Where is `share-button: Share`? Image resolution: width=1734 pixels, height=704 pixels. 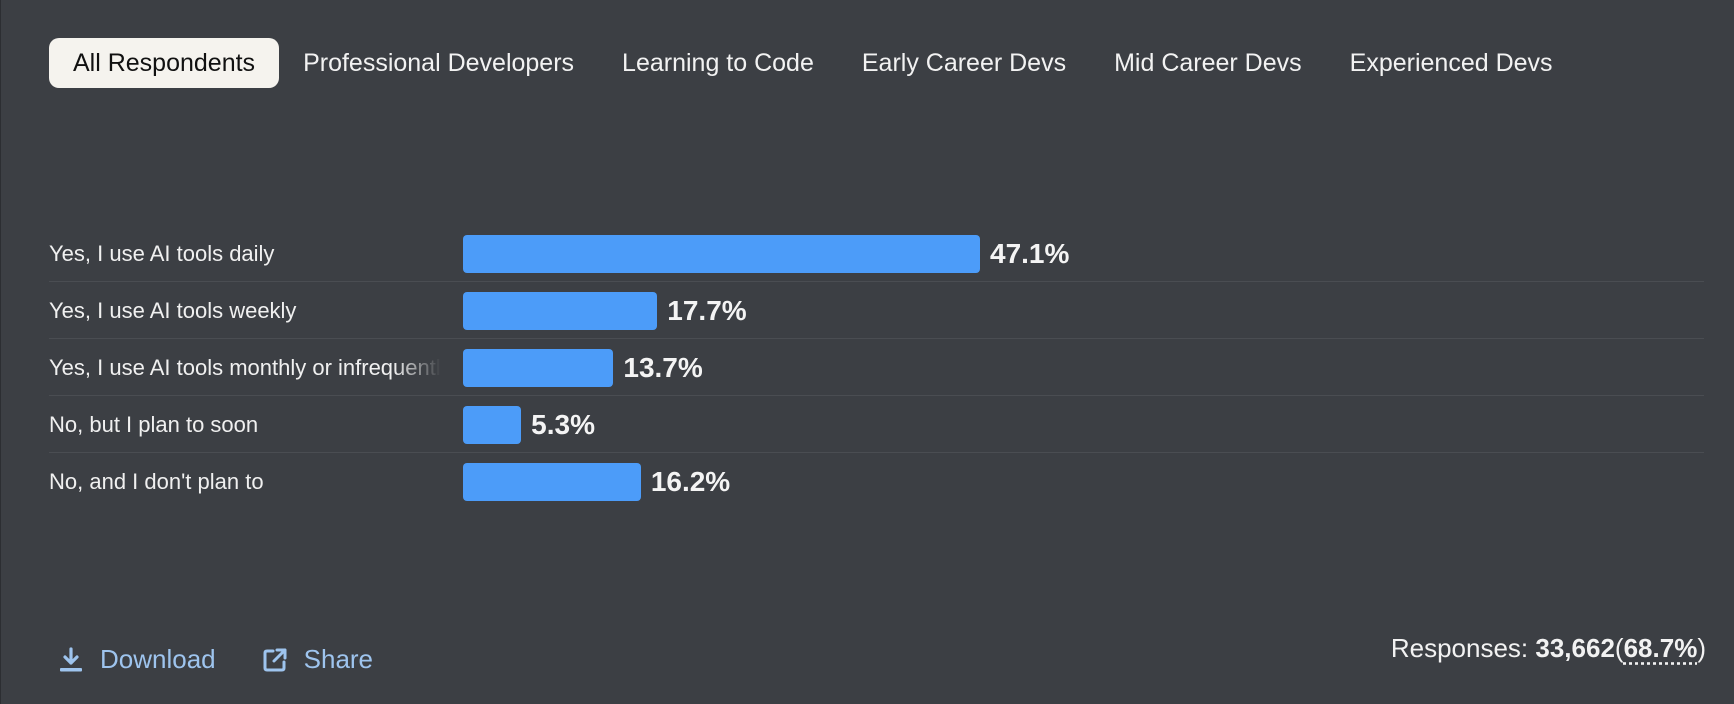 share-button: Share is located at coordinates (317, 659).